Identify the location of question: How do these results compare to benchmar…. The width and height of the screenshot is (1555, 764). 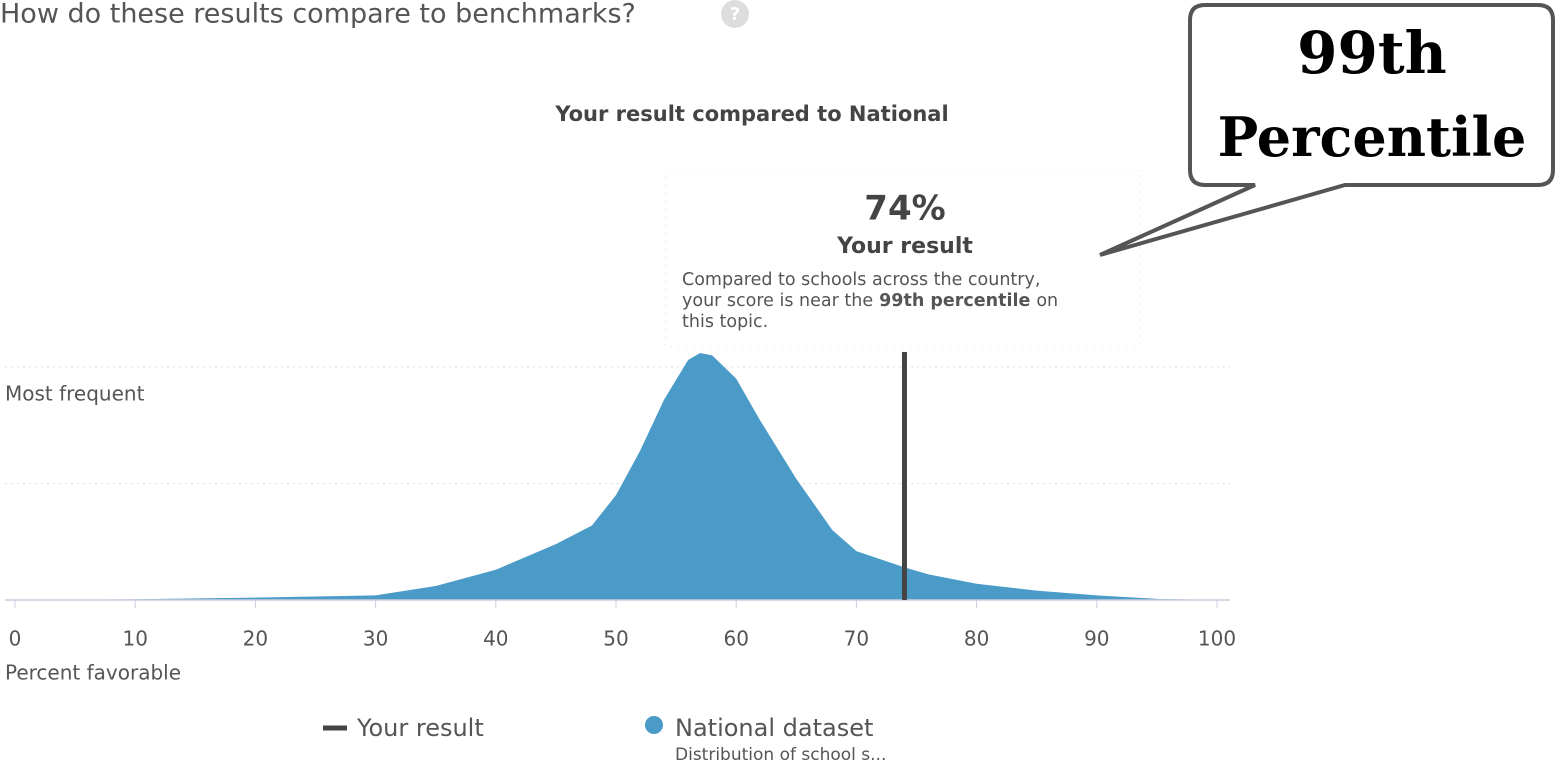
(318, 15).